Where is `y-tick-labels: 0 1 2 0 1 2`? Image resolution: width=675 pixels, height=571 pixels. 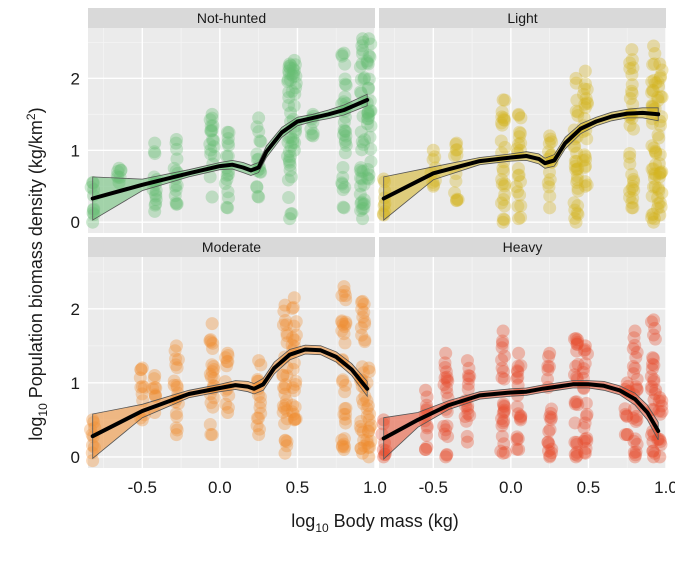 y-tick-labels: 0 1 2 0 1 2 is located at coordinates (75, 268).